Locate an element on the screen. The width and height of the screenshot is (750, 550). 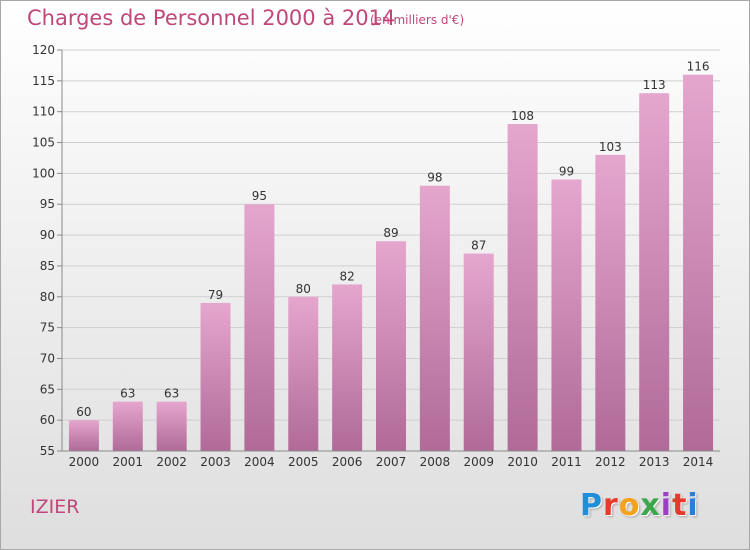
logo-letter: o is located at coordinates (629, 505).